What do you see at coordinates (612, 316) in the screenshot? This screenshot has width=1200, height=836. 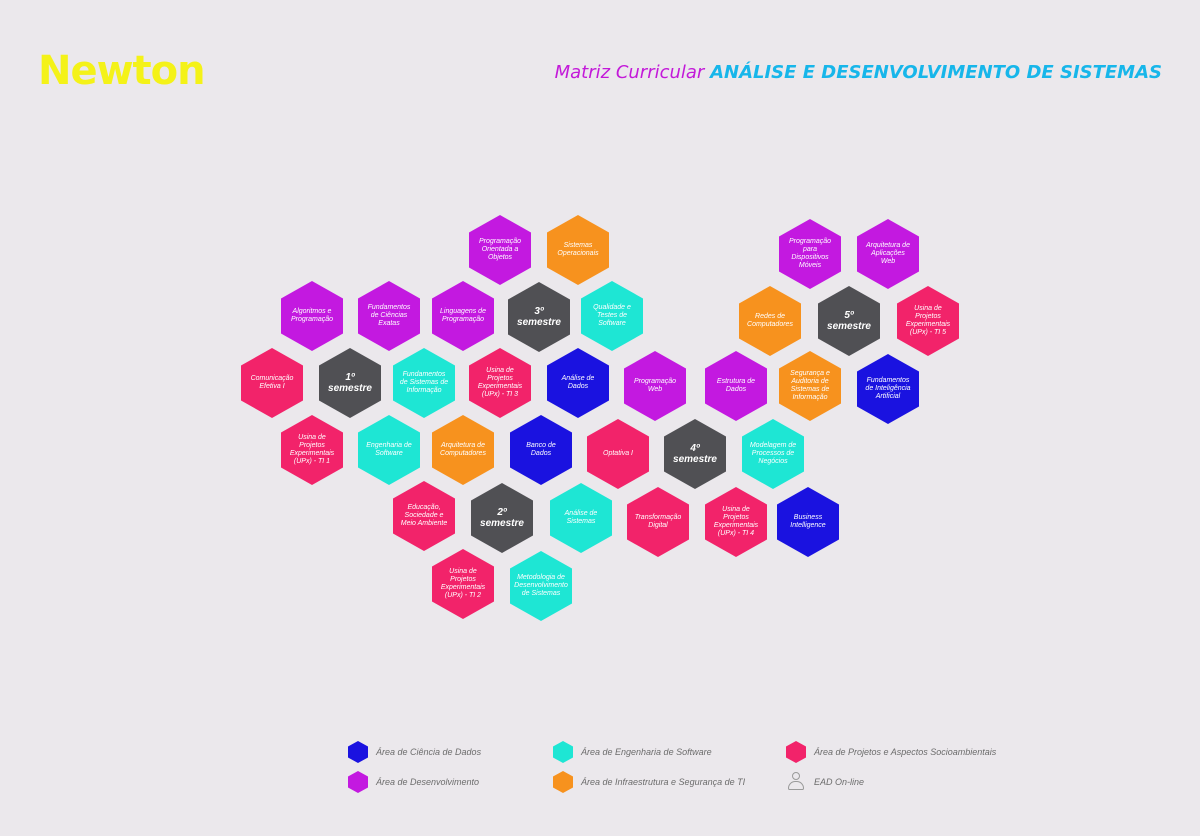 I see `course-hex: Qualidade e Testes de Software` at bounding box center [612, 316].